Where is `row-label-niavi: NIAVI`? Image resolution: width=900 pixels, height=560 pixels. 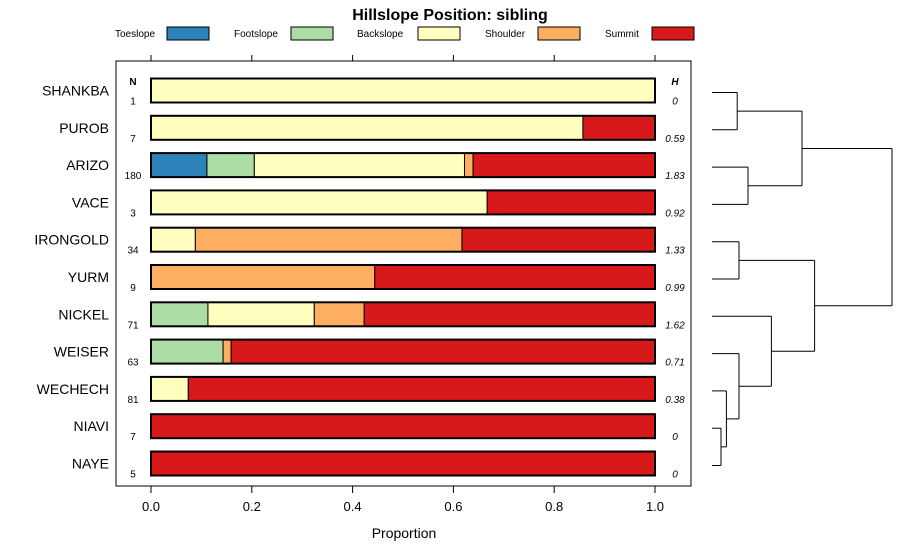 row-label-niavi: NIAVI is located at coordinates (91, 426).